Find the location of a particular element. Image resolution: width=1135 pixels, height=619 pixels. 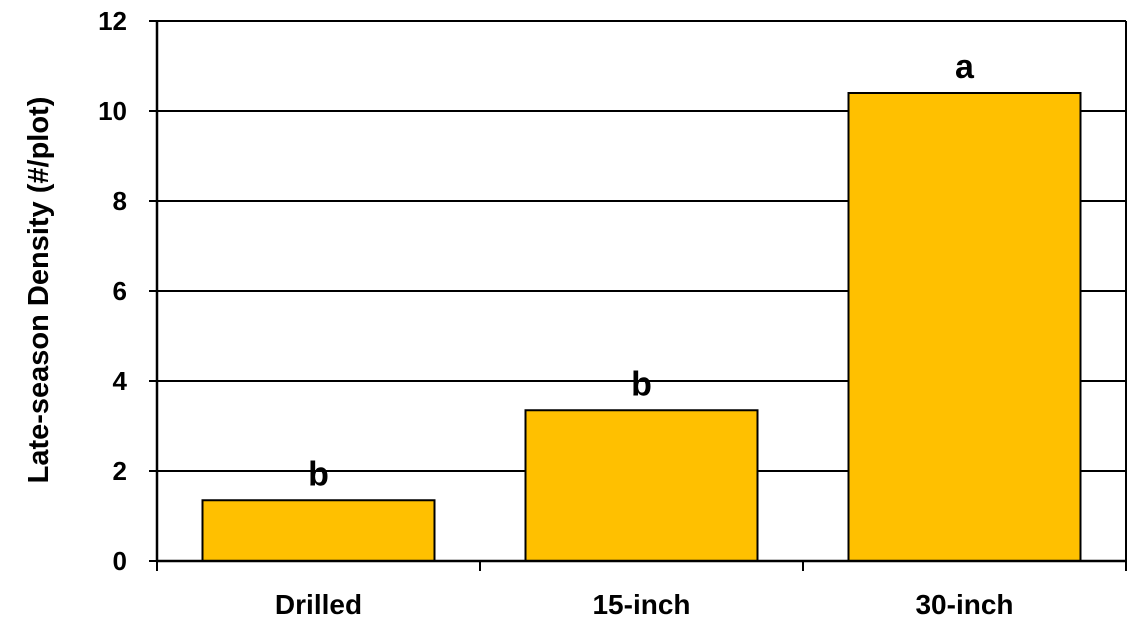

bar-15-inch is located at coordinates (641, 485).